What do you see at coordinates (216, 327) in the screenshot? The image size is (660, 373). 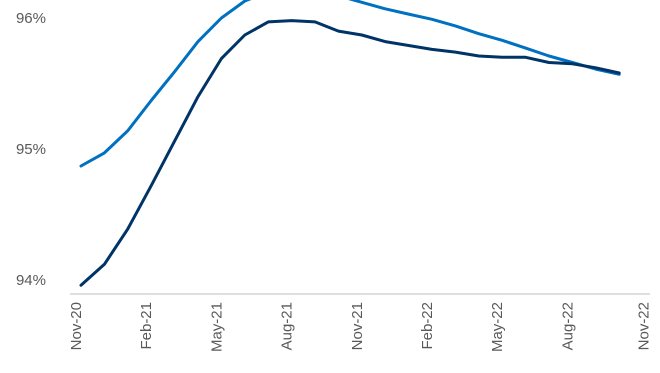 I see `x-tick-label: May-21` at bounding box center [216, 327].